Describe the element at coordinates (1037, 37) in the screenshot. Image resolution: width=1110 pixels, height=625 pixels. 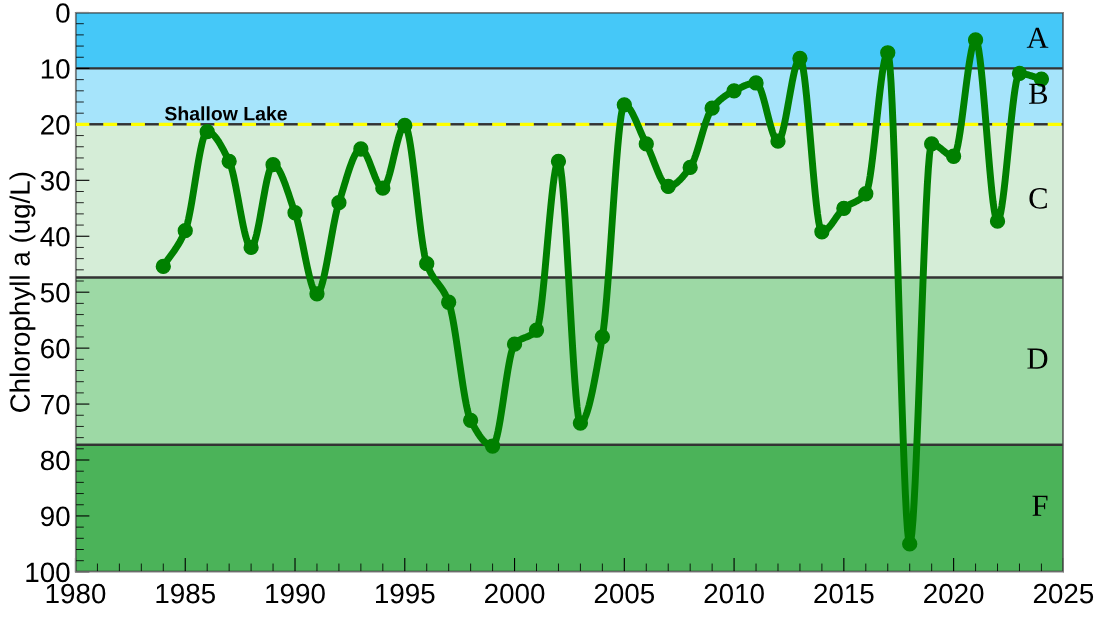
I see `band-label: A` at that location.